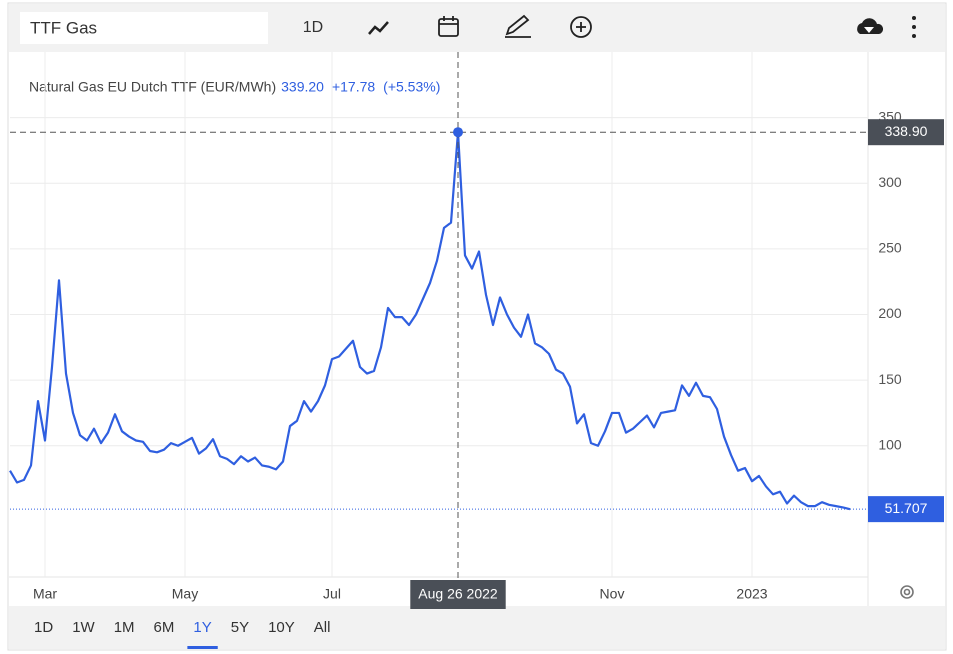 This screenshot has width=953, height=654. Describe the element at coordinates (302, 87) in the screenshot. I see `price: 339.20` at that location.